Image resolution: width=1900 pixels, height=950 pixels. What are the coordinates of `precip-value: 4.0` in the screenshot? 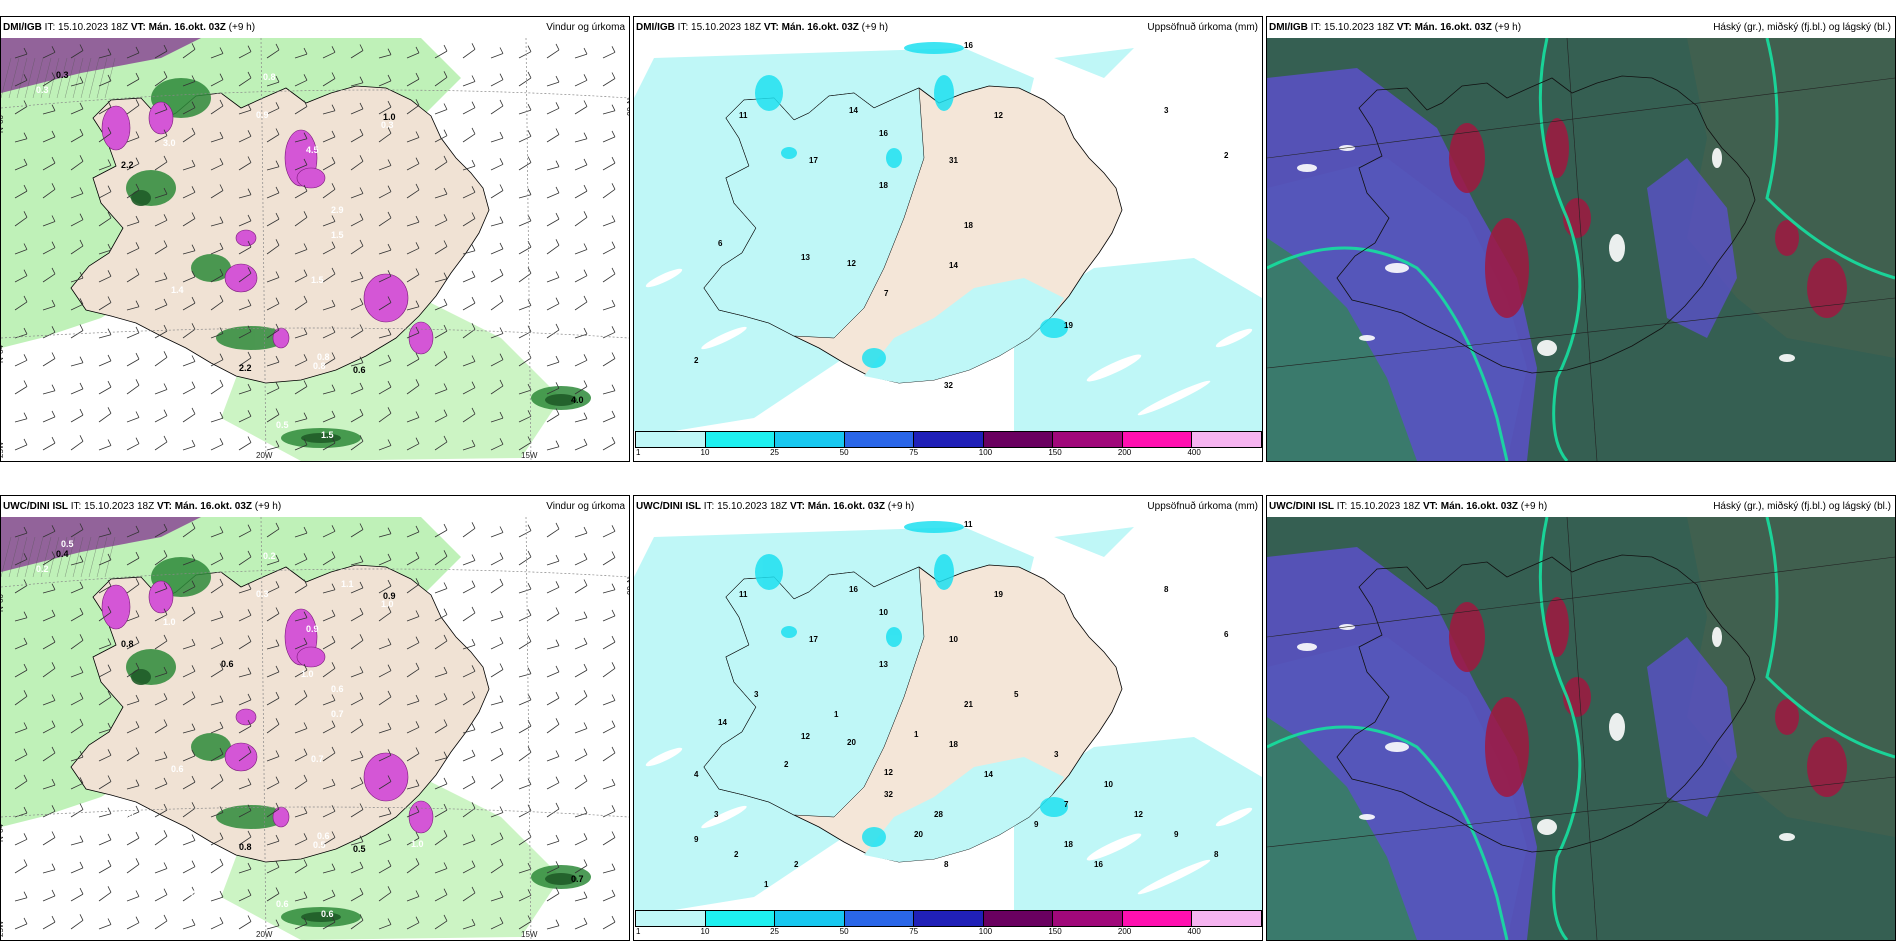 It's located at (577, 400).